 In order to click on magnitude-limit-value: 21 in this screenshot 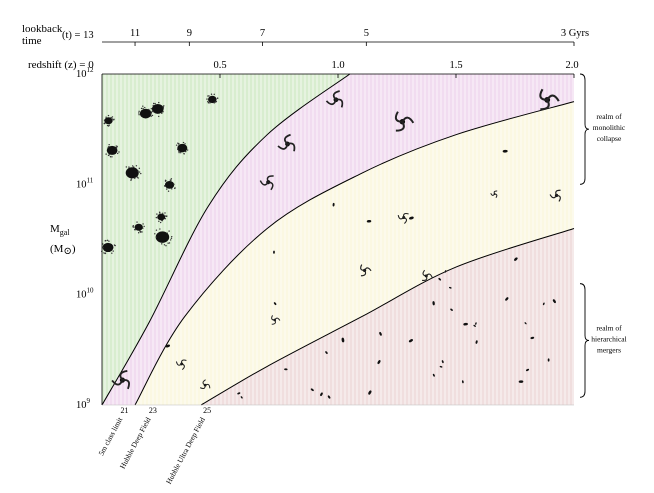, I will do `click(125, 410)`.